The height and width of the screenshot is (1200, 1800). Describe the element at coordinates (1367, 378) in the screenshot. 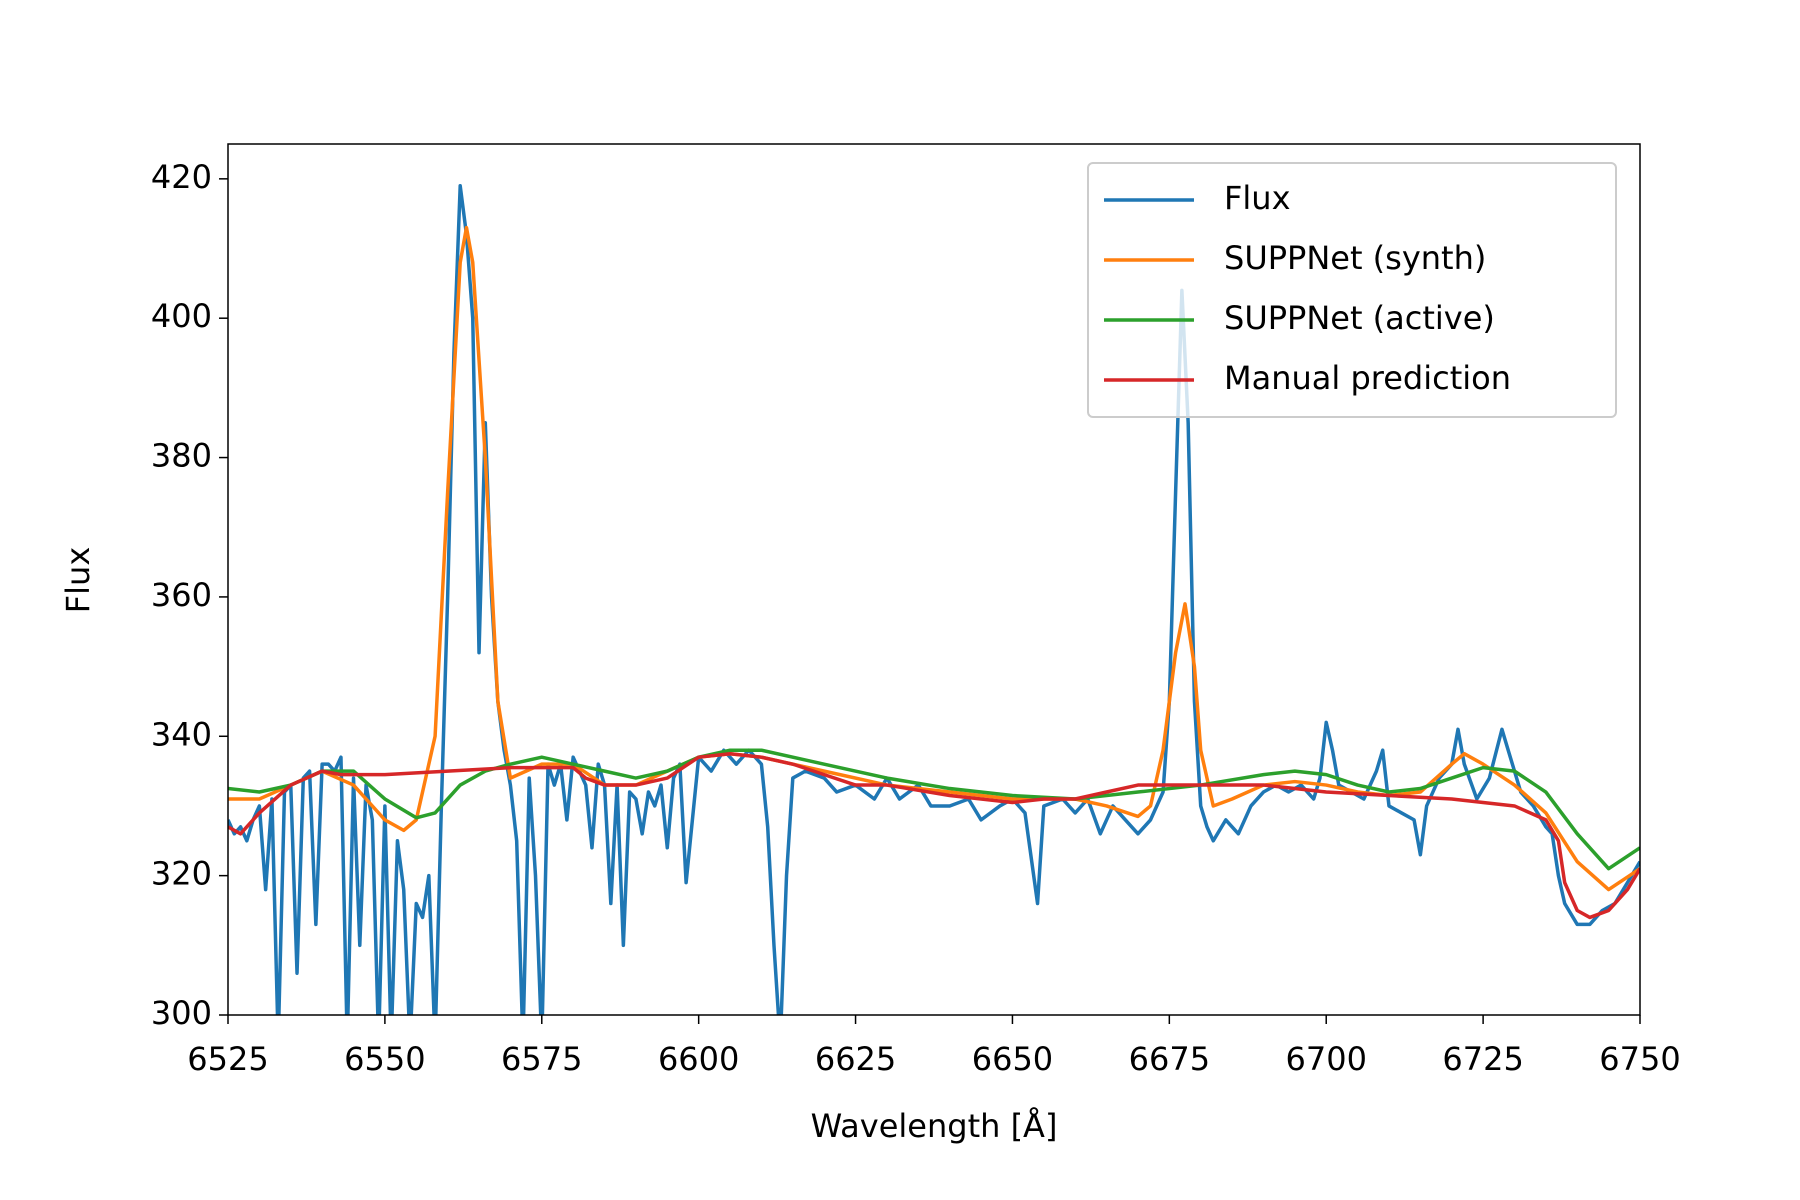

I see `legend-label: Manual prediction` at that location.